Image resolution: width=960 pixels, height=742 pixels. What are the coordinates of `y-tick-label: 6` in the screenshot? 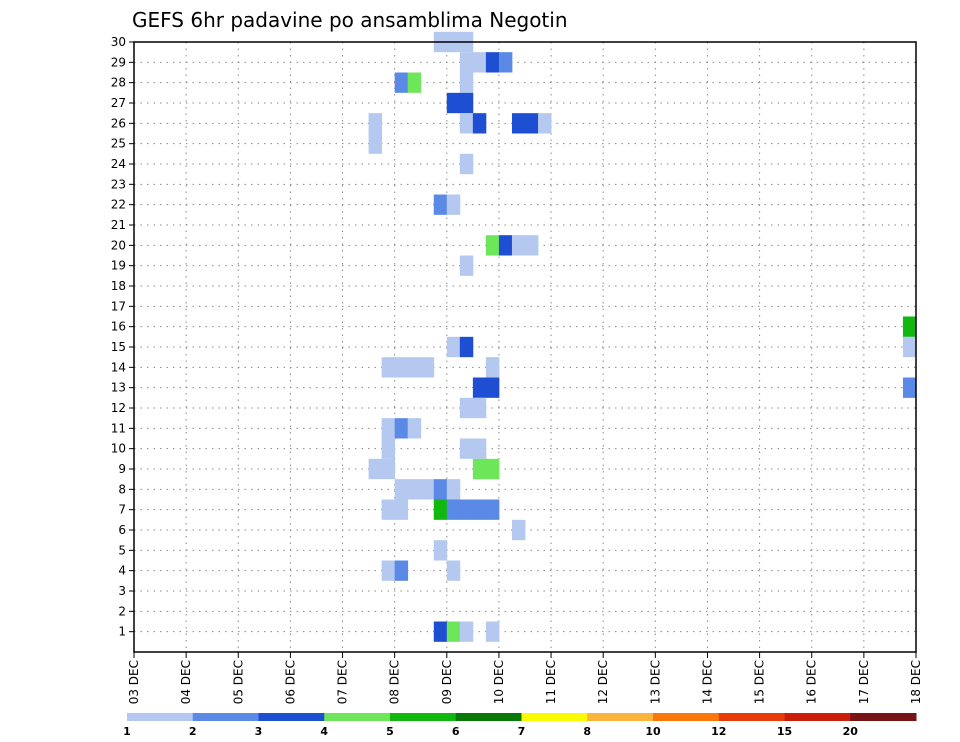 It's located at (122, 530).